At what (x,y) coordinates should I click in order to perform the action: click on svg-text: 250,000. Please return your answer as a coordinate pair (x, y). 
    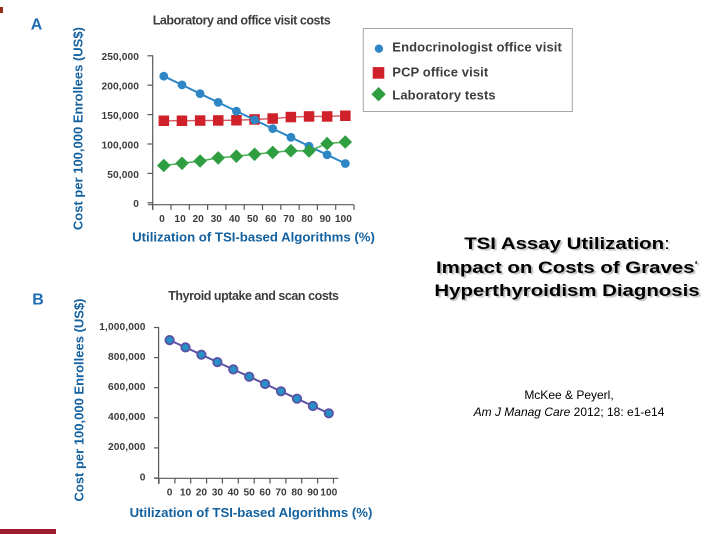
    Looking at the image, I should click on (120, 57).